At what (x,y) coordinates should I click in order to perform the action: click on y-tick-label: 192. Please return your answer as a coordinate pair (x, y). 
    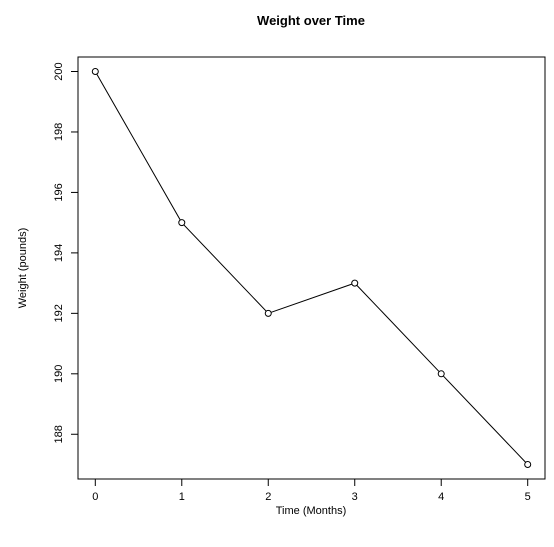
    Looking at the image, I should click on (59, 313).